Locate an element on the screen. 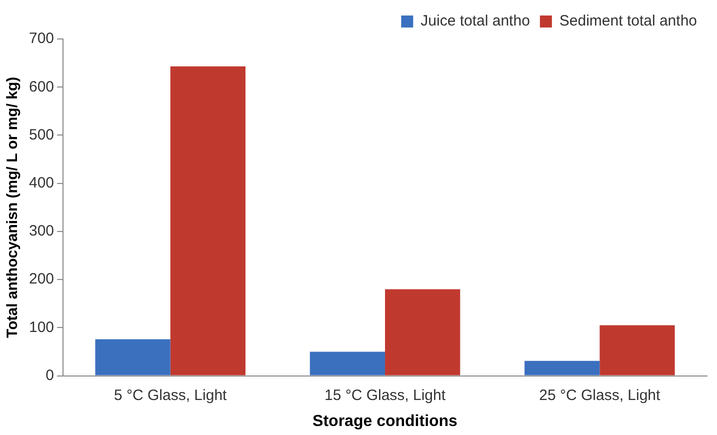  legend-label: Juice total antho is located at coordinates (475, 21).